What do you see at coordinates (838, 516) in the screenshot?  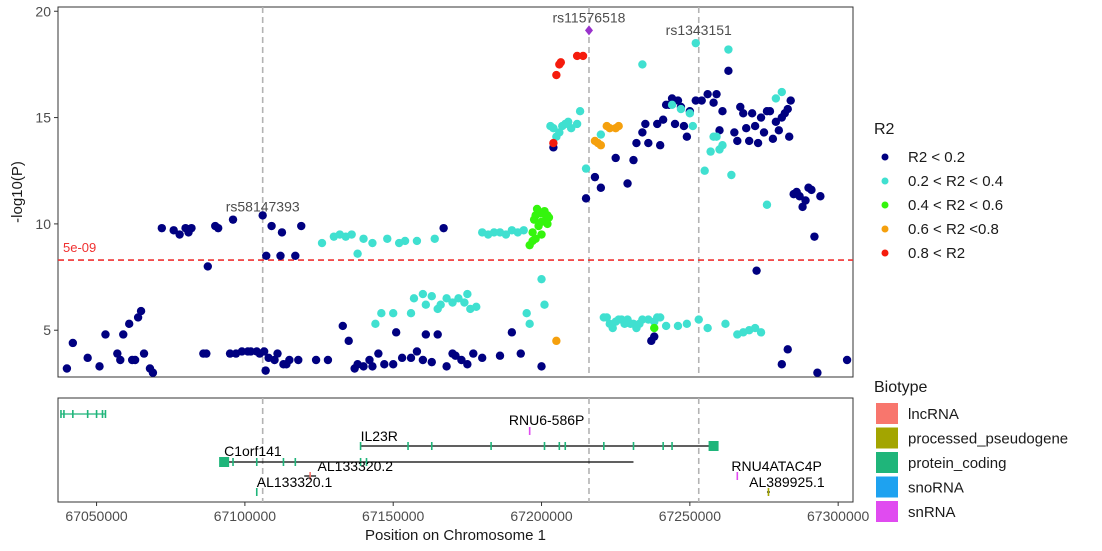 I see `x-tick-label: 67300000` at bounding box center [838, 516].